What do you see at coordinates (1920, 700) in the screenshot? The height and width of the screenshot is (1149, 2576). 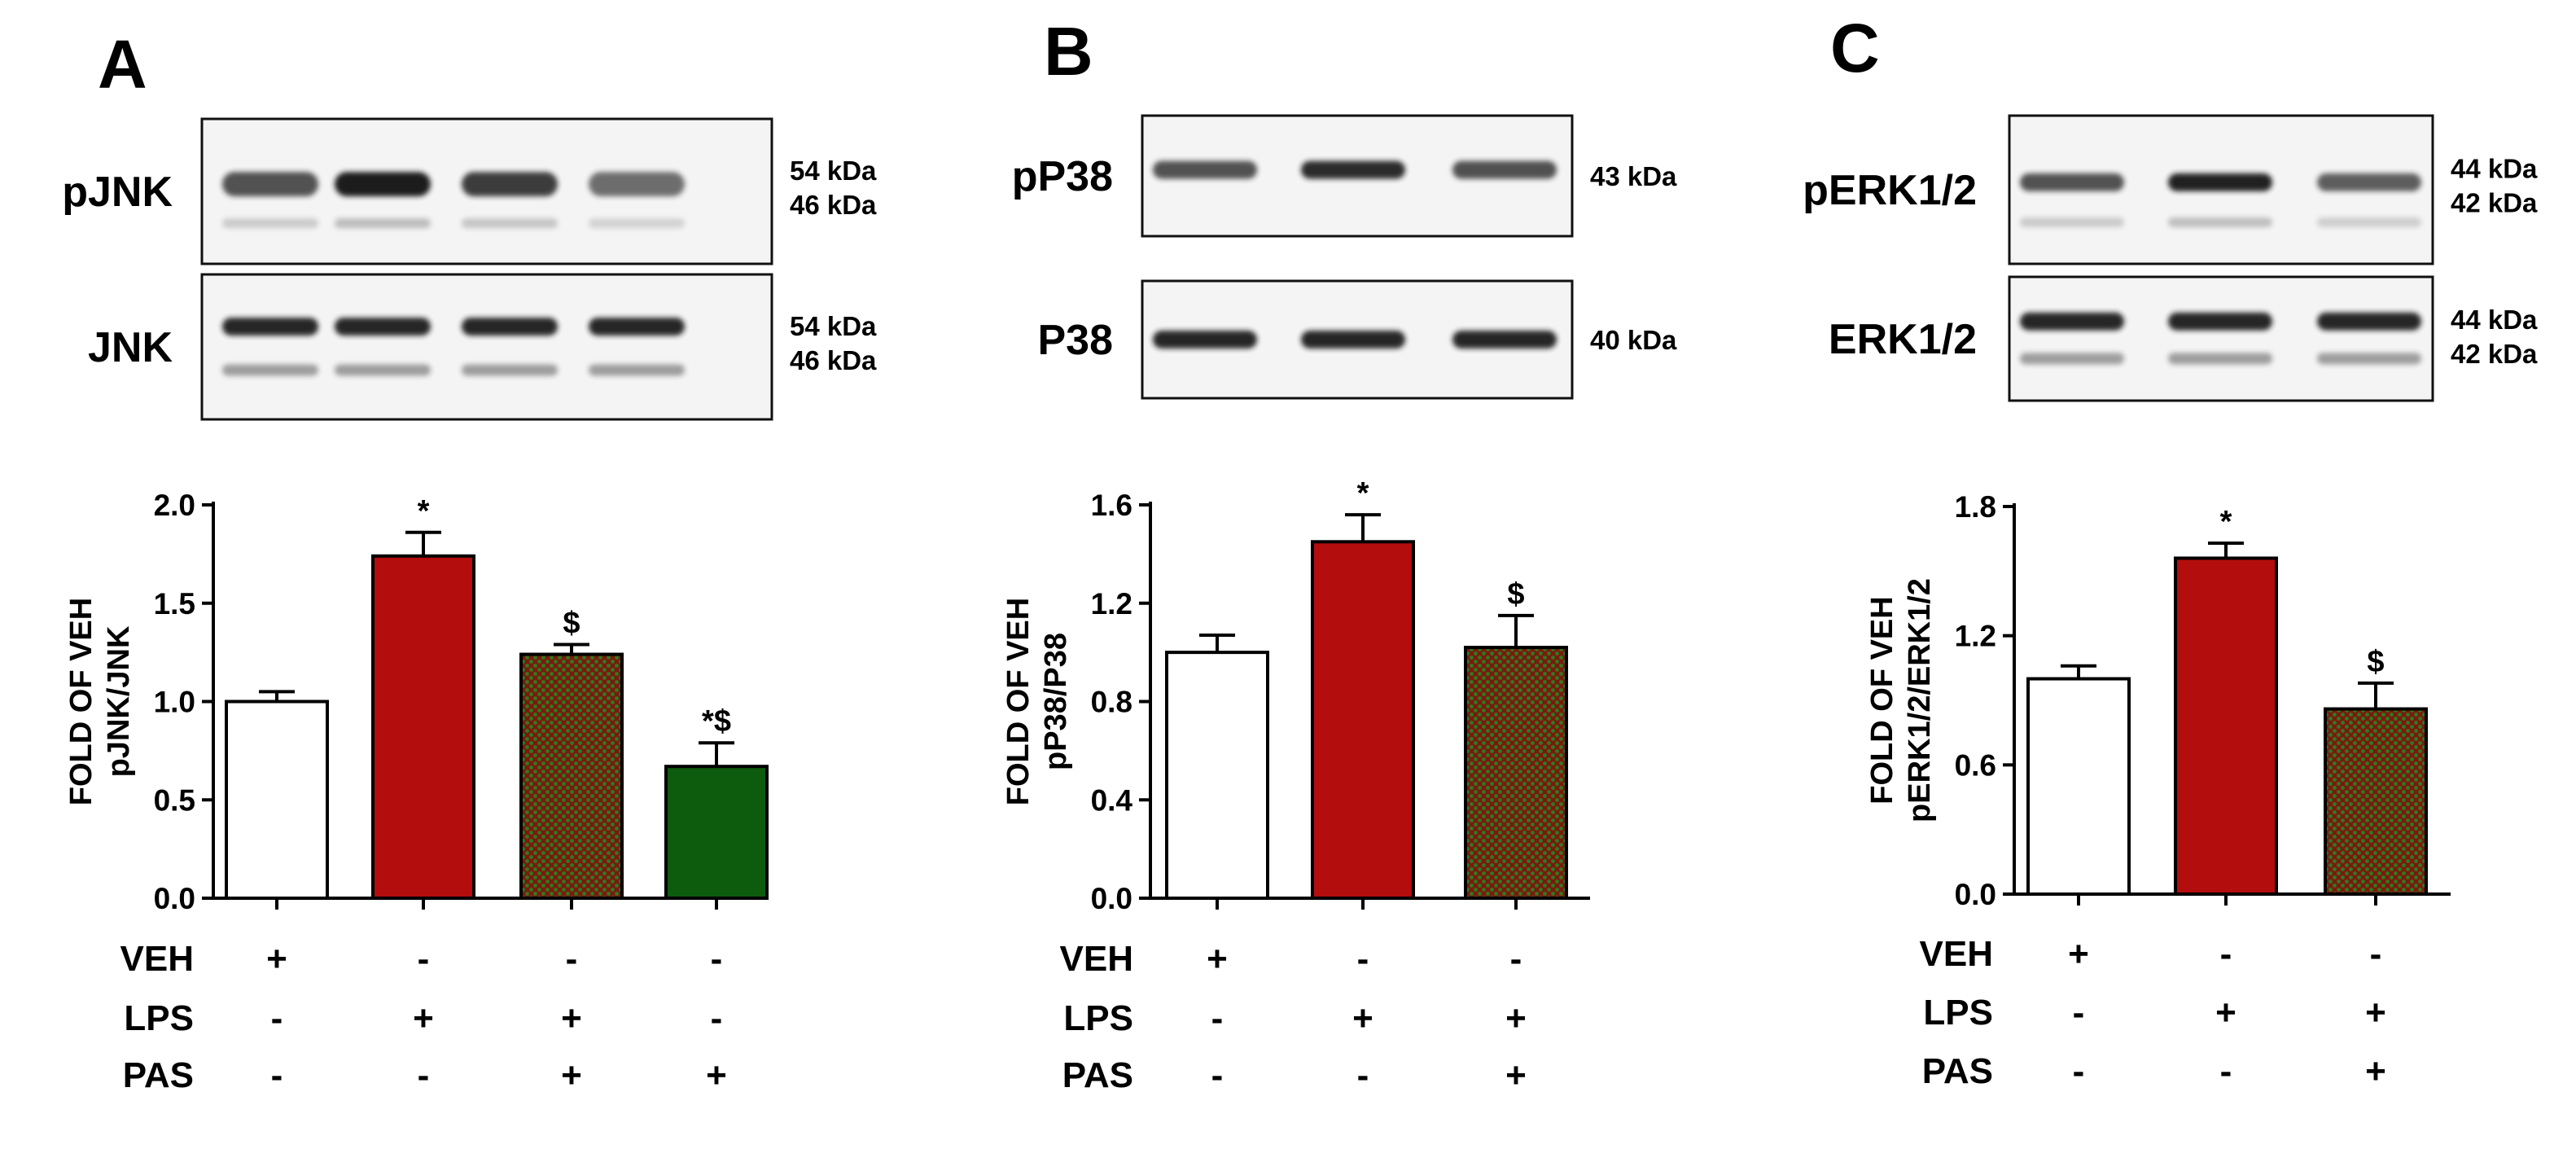 I see `y-axis-label-line: pERK1/2/ERK1/2` at bounding box center [1920, 700].